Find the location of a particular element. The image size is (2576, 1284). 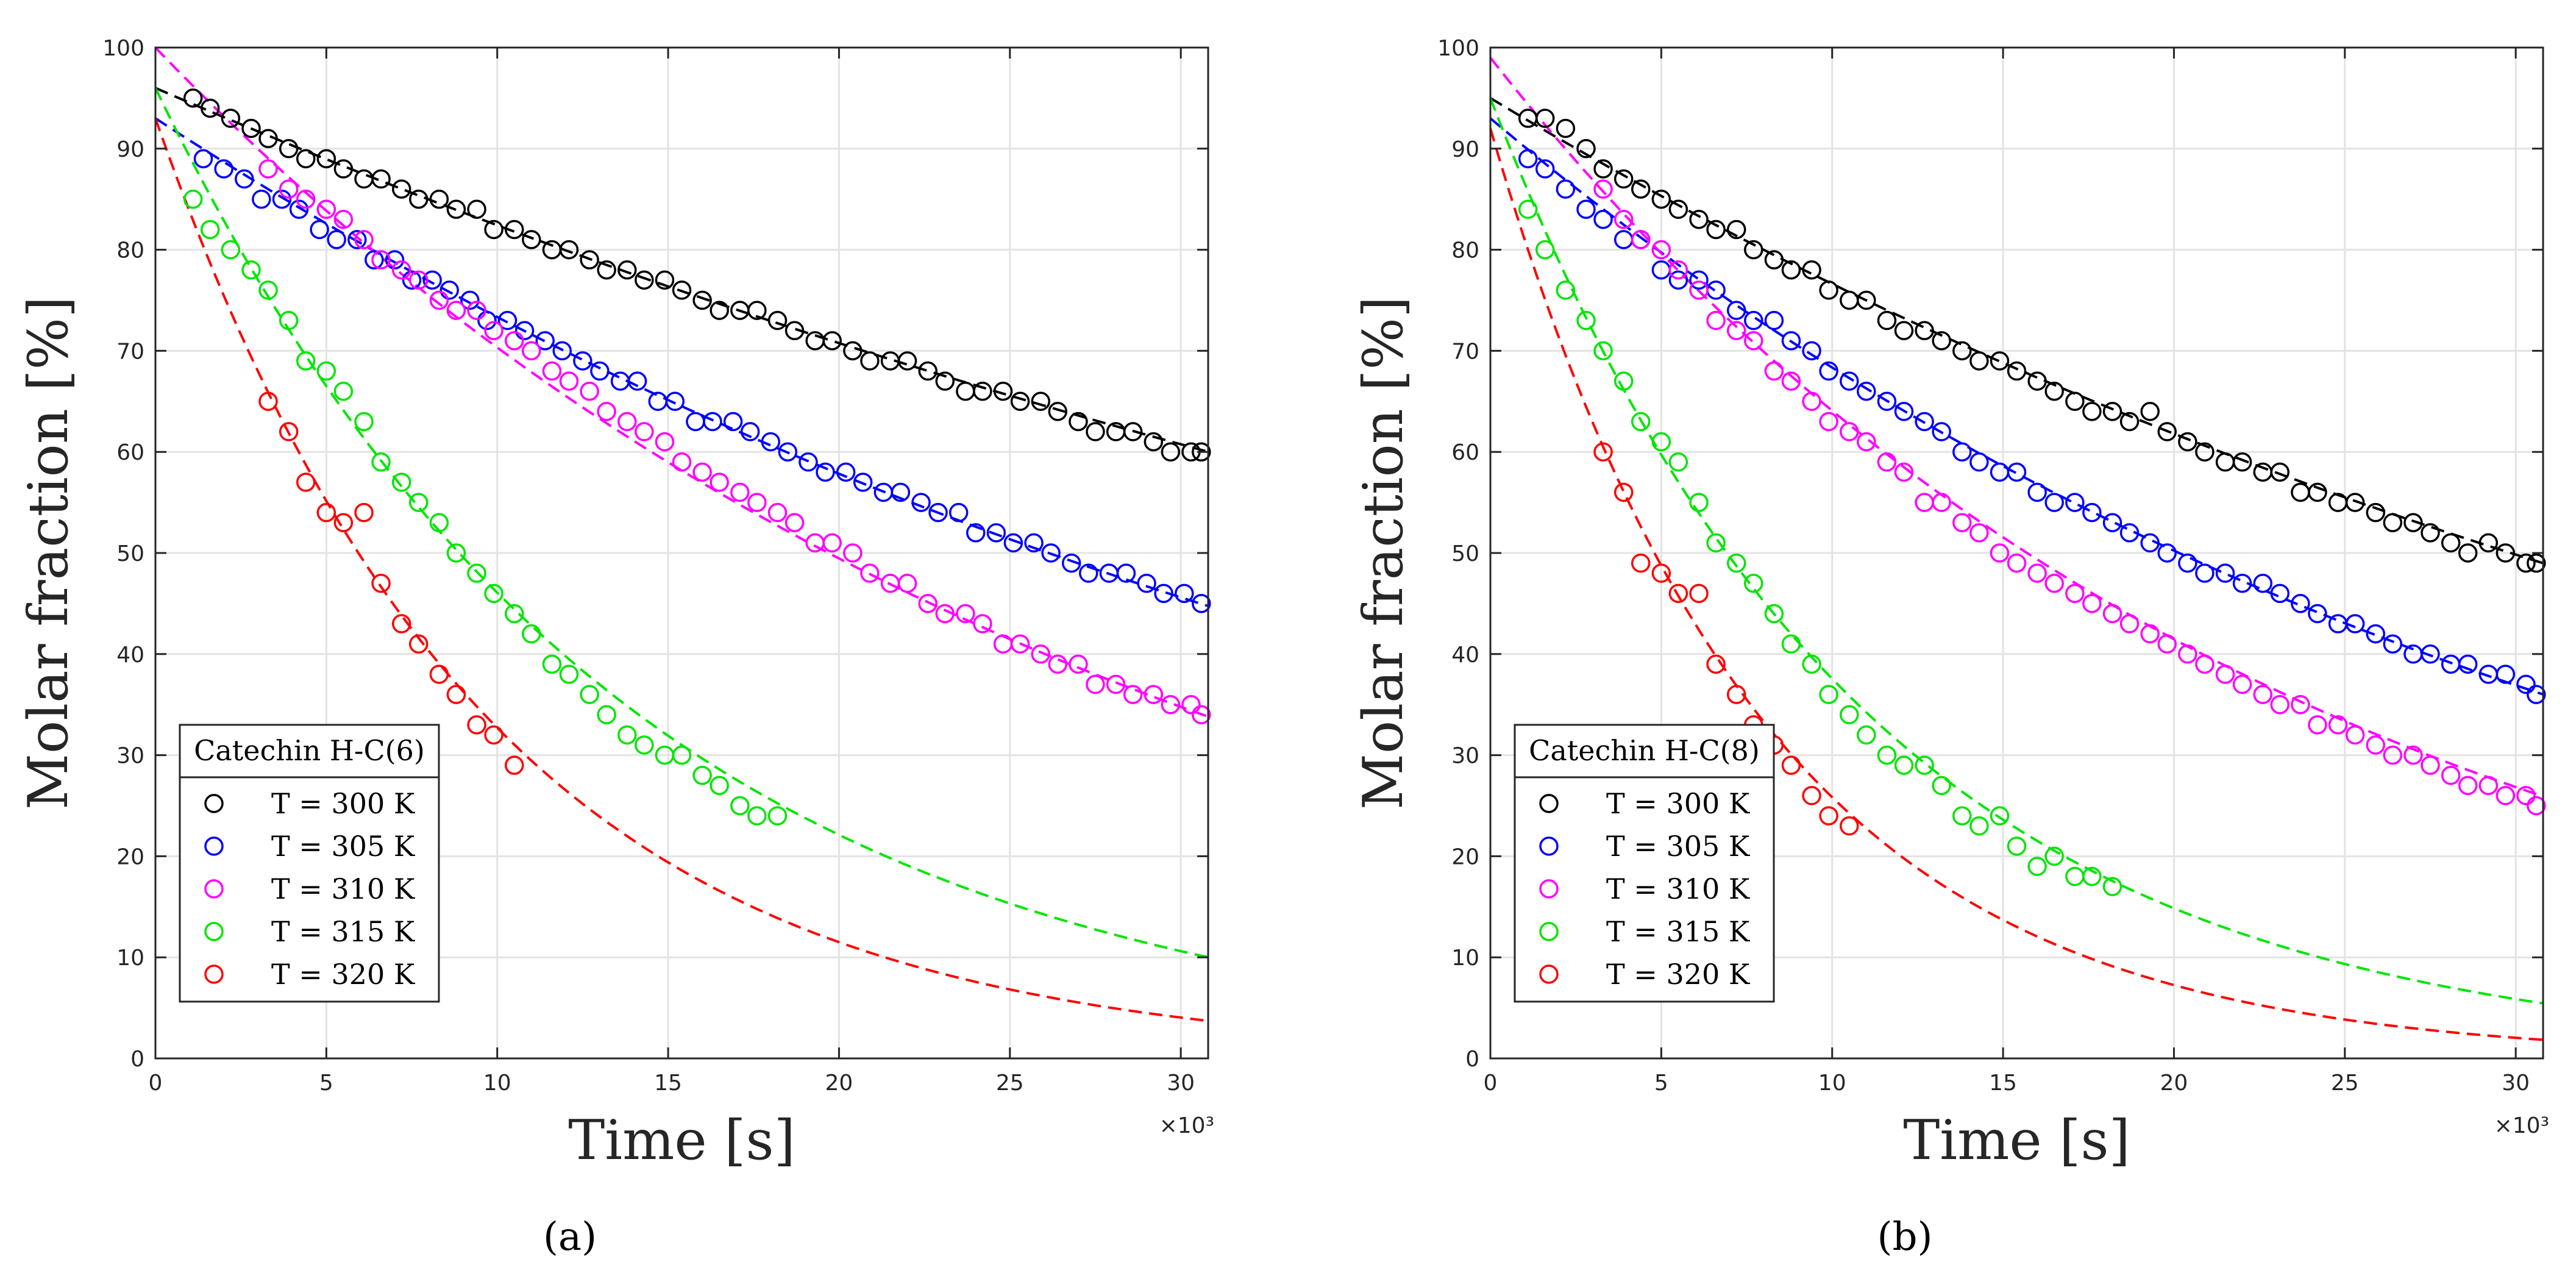

y-tick-label: 60 is located at coordinates (130, 452).